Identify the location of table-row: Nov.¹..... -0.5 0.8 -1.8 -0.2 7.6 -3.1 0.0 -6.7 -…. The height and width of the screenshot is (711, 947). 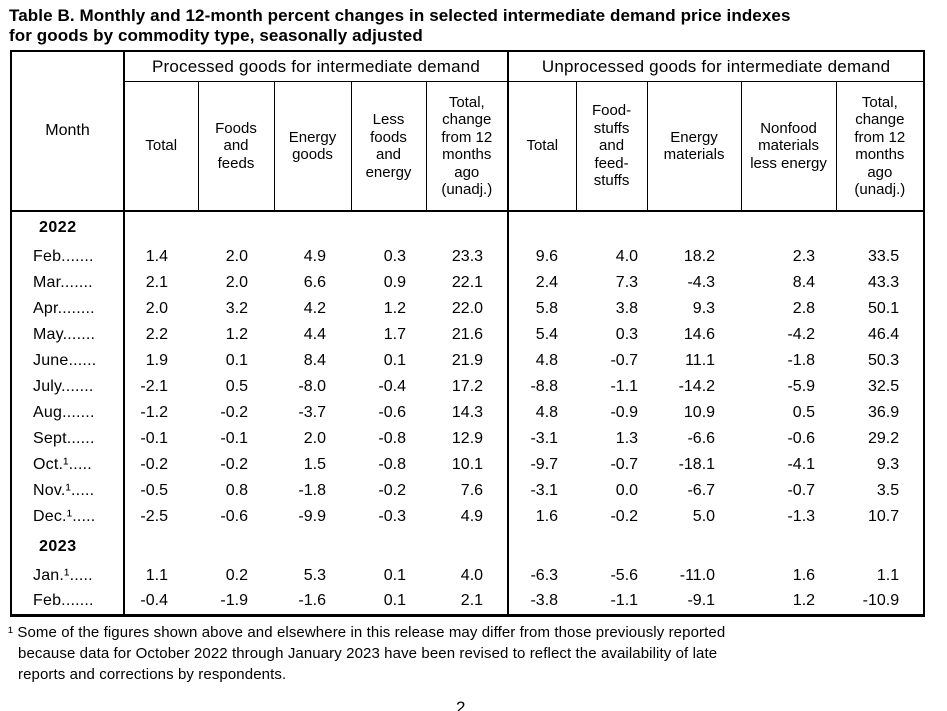
(467, 491).